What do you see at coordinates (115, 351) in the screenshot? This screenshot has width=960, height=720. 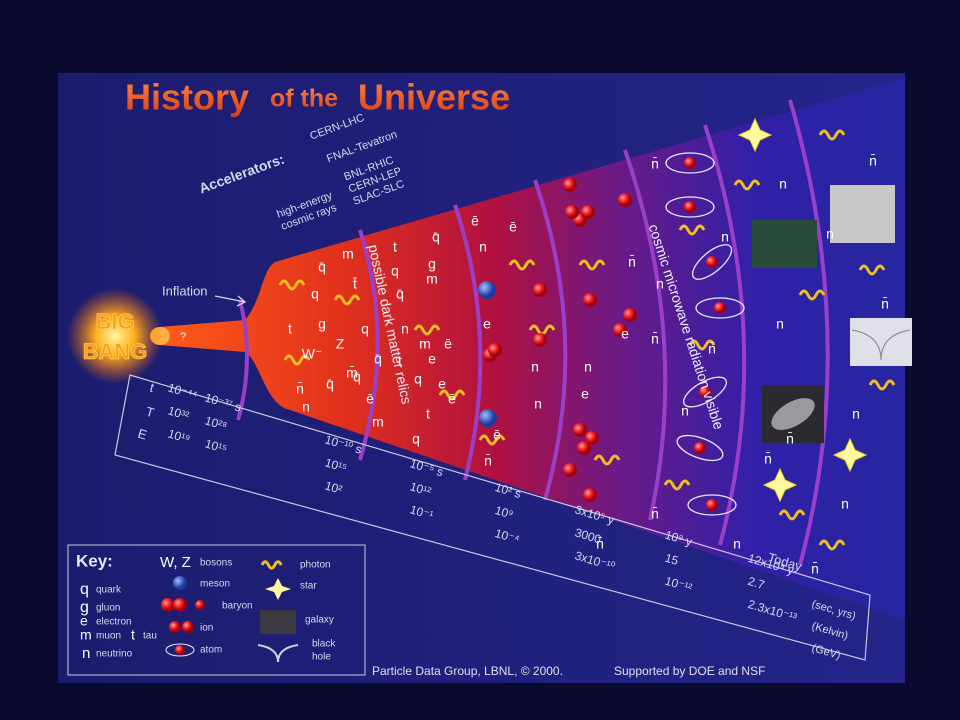 I see `big-bang-word: BANG` at bounding box center [115, 351].